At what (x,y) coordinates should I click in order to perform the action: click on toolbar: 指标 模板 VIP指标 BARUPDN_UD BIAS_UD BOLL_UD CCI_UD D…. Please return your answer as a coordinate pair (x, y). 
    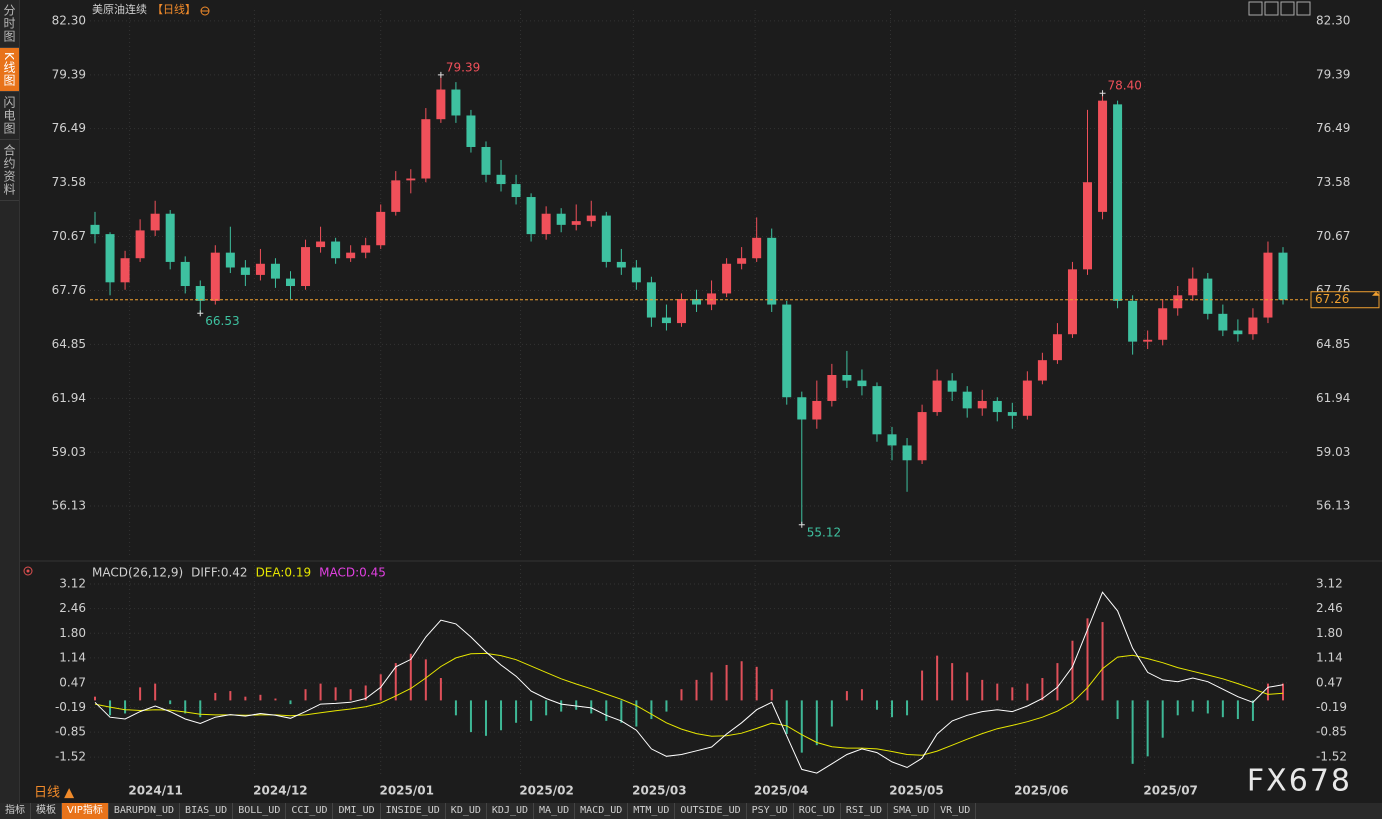
    Looking at the image, I should click on (691, 811).